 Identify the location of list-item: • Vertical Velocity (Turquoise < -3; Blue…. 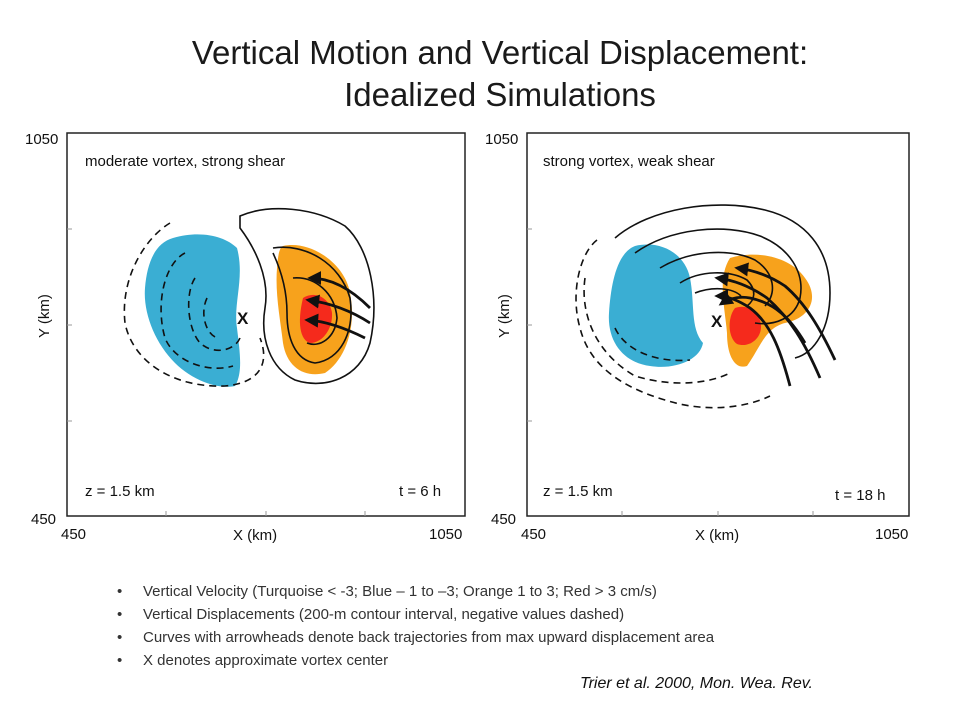
(413, 591).